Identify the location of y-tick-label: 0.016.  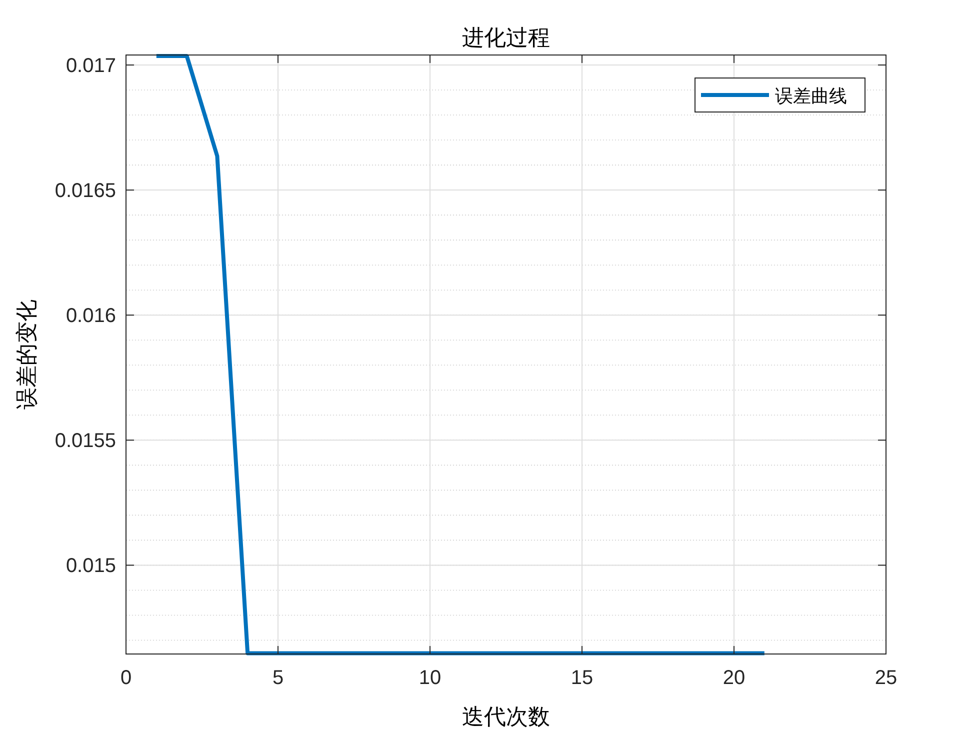
(91, 316).